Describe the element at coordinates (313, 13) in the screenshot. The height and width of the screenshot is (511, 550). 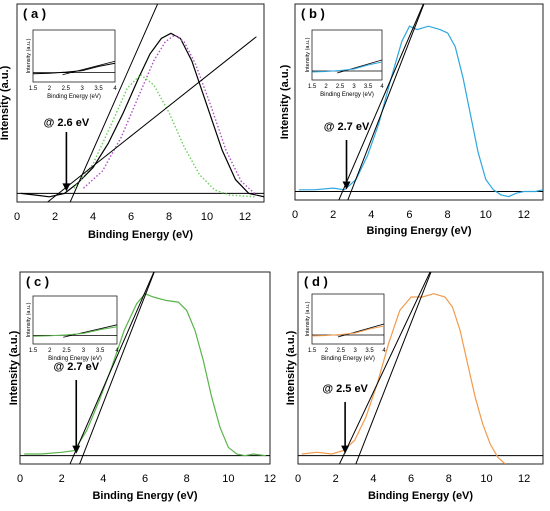
I see `panel-label: ( b )` at that location.